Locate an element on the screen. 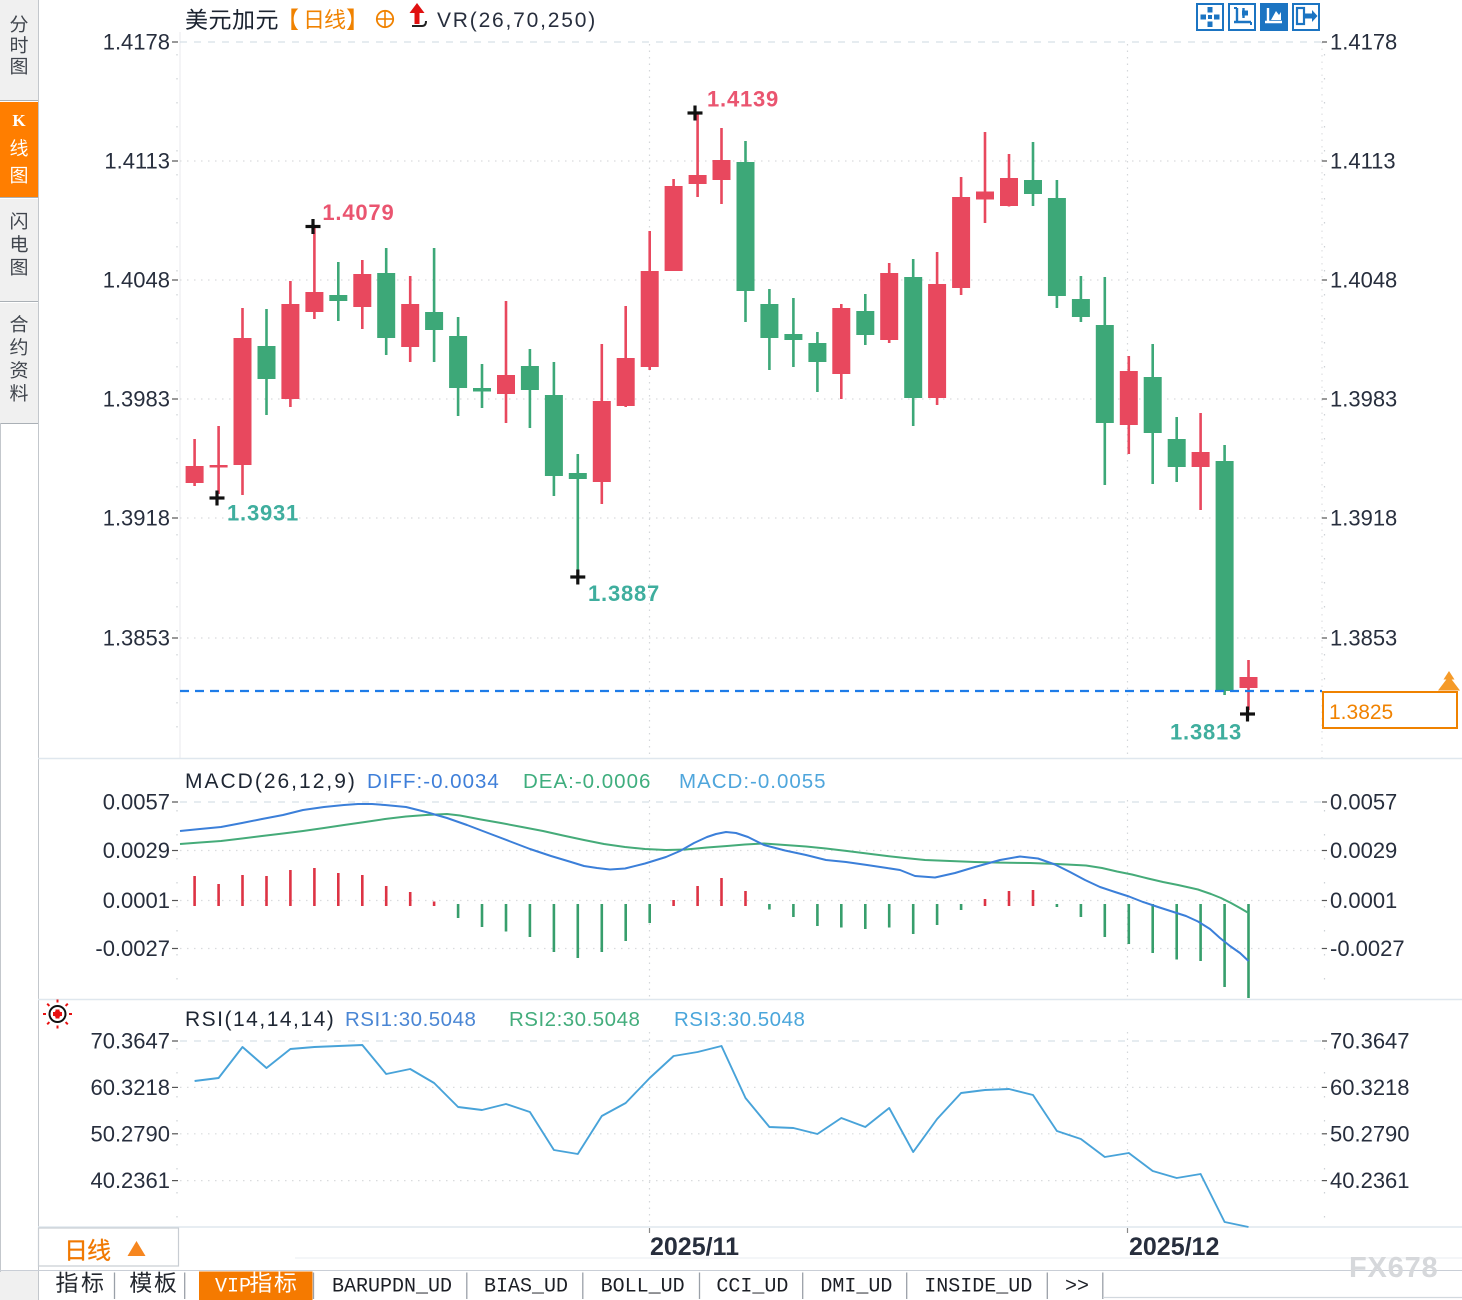 The height and width of the screenshot is (1300, 1462). svg-text: 2025/12 is located at coordinates (1174, 1247).